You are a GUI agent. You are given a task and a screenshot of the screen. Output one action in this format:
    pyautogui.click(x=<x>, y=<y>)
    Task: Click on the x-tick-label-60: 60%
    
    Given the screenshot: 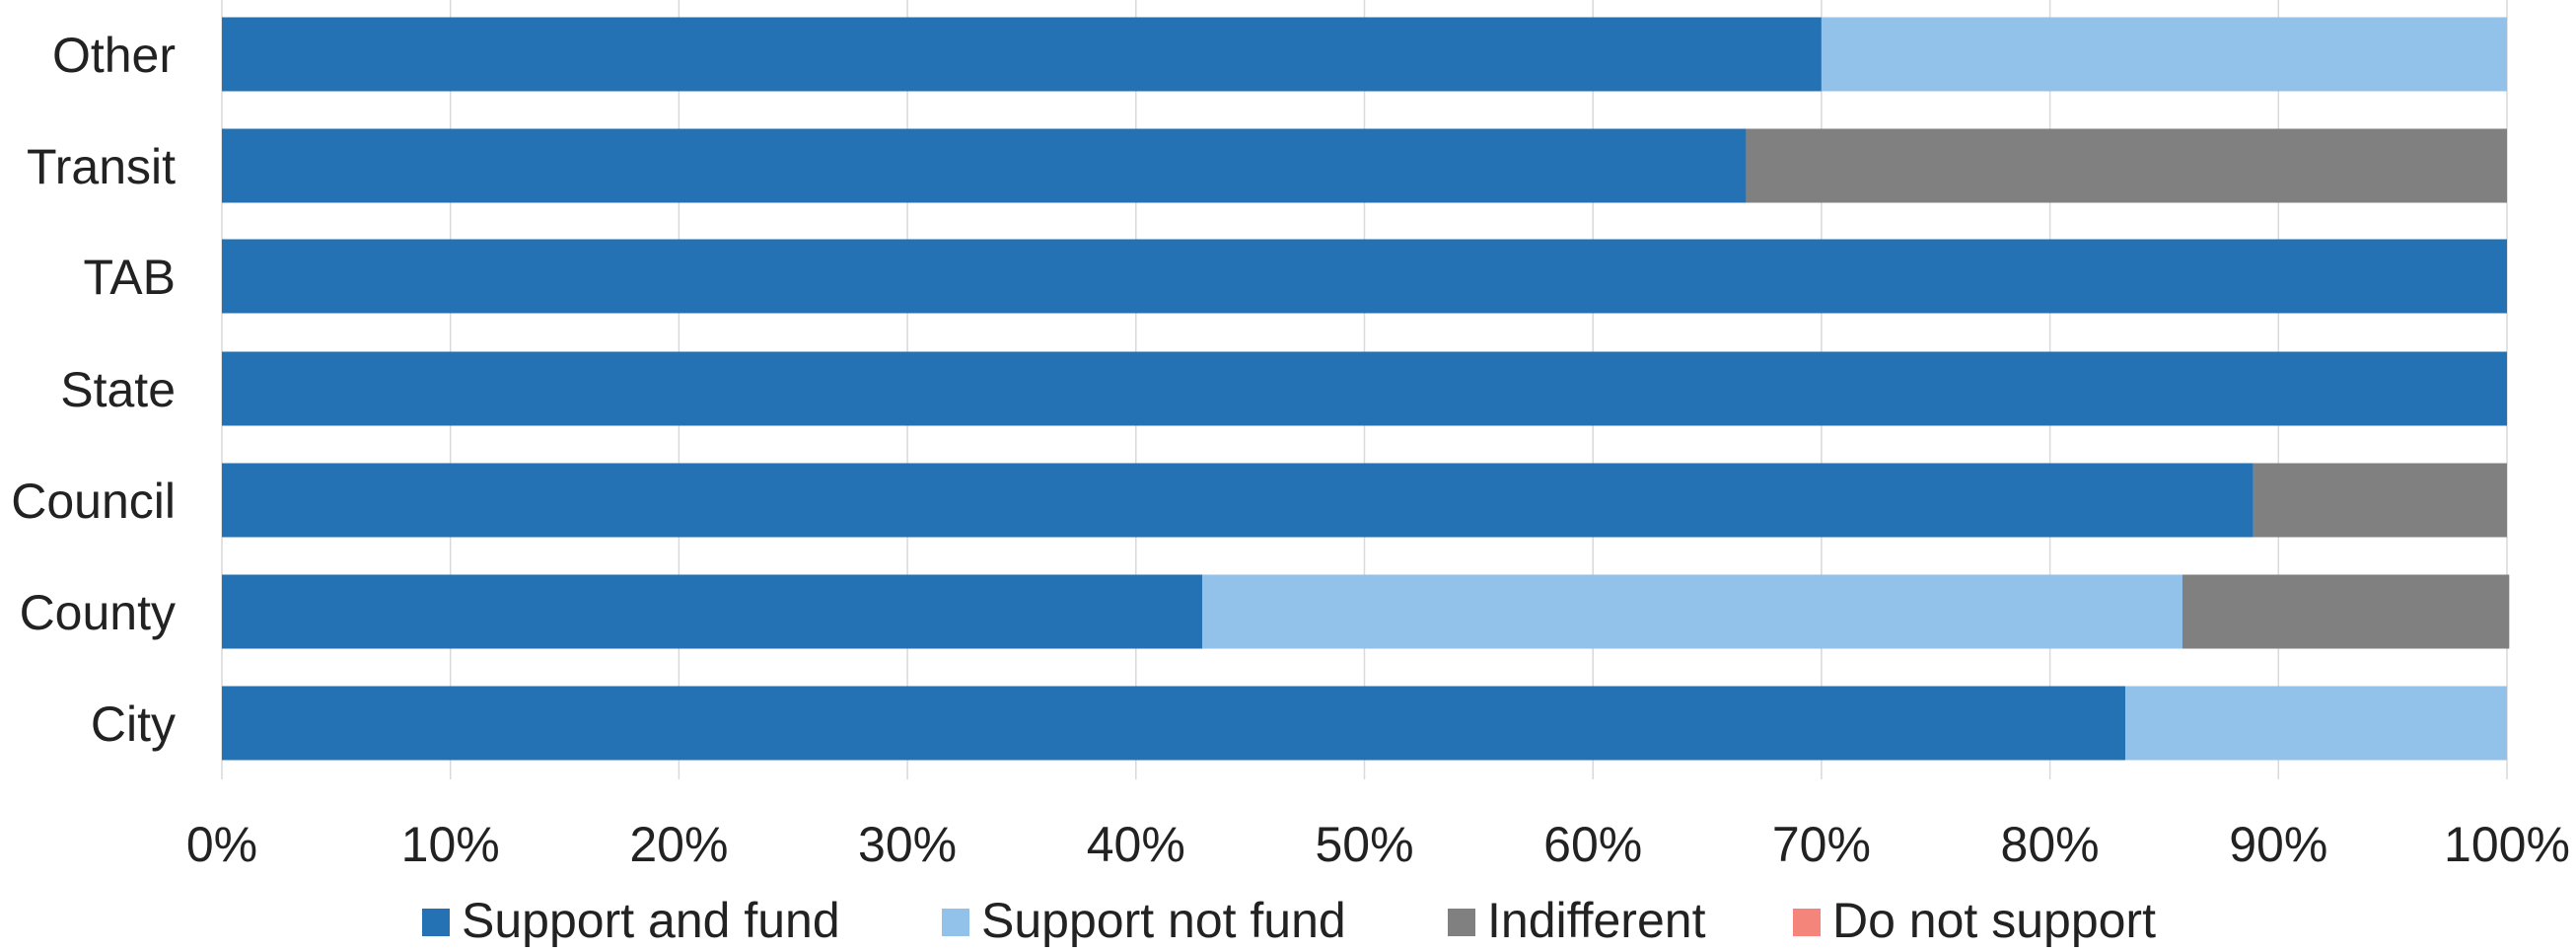 What is the action you would take?
    pyautogui.click(x=1593, y=844)
    